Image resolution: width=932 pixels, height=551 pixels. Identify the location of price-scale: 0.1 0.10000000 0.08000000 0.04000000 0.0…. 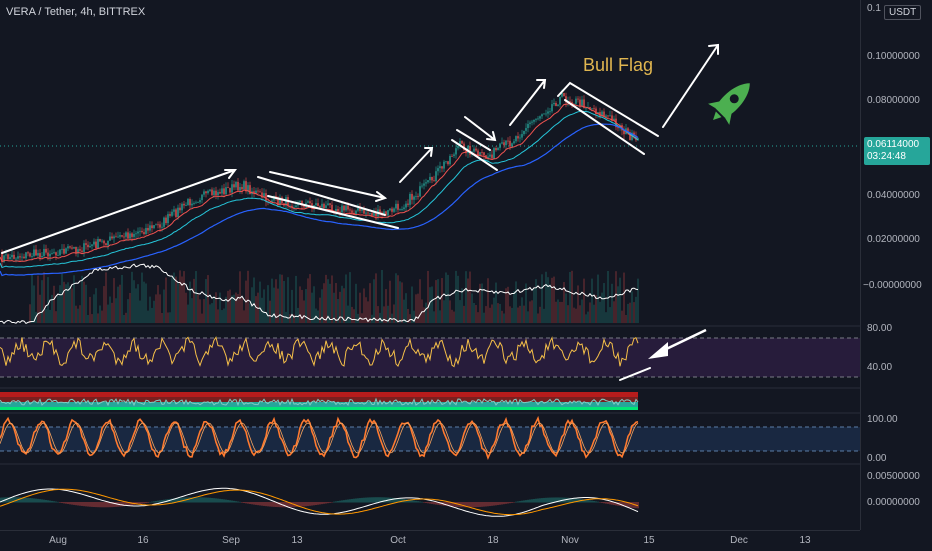
(896, 265).